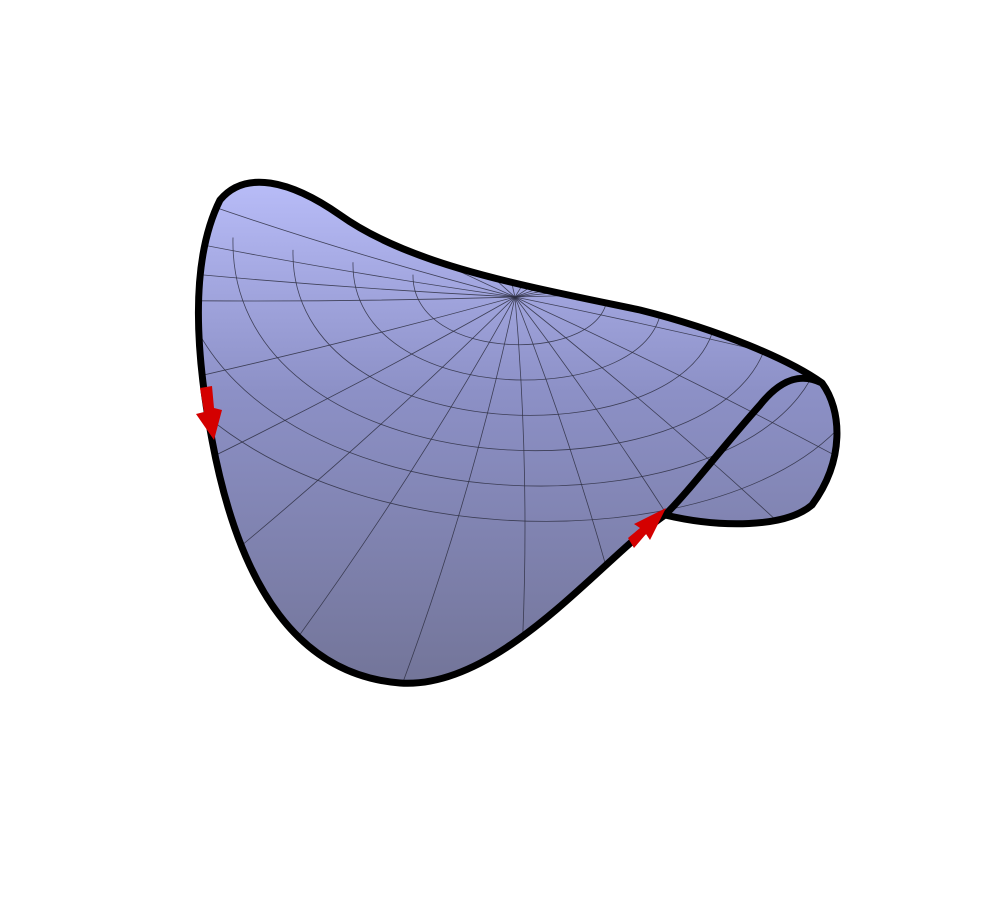 The image size is (1000, 900). What do you see at coordinates (209, 413) in the screenshot?
I see `orientation-arrow-left` at bounding box center [209, 413].